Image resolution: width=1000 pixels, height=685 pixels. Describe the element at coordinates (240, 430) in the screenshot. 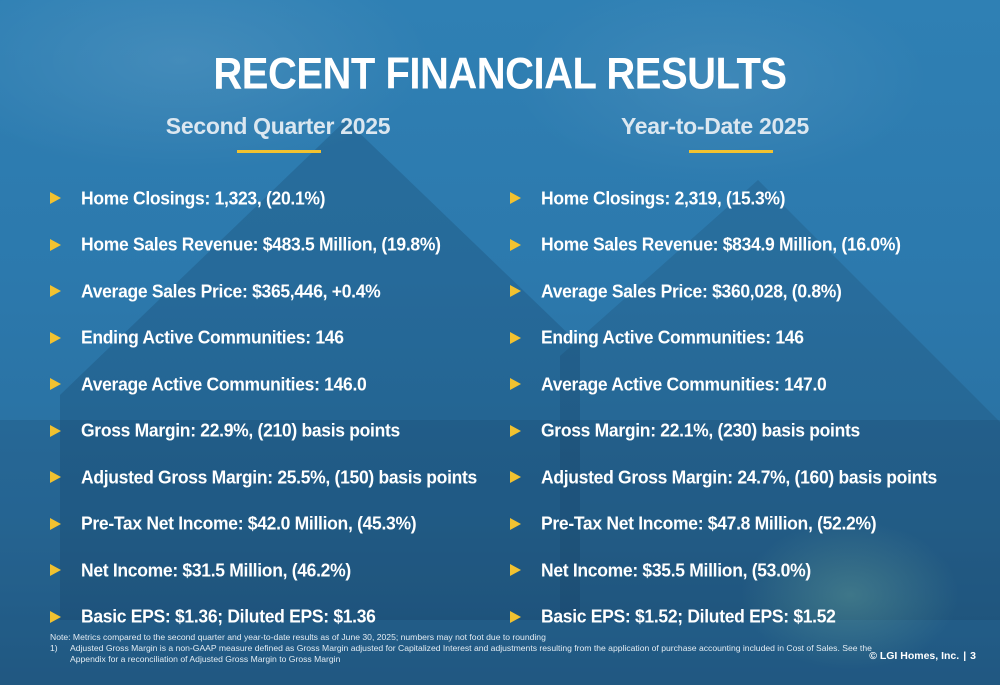

I see `list-item-text: Gross Margin: 22.9%, (210) basis points` at that location.